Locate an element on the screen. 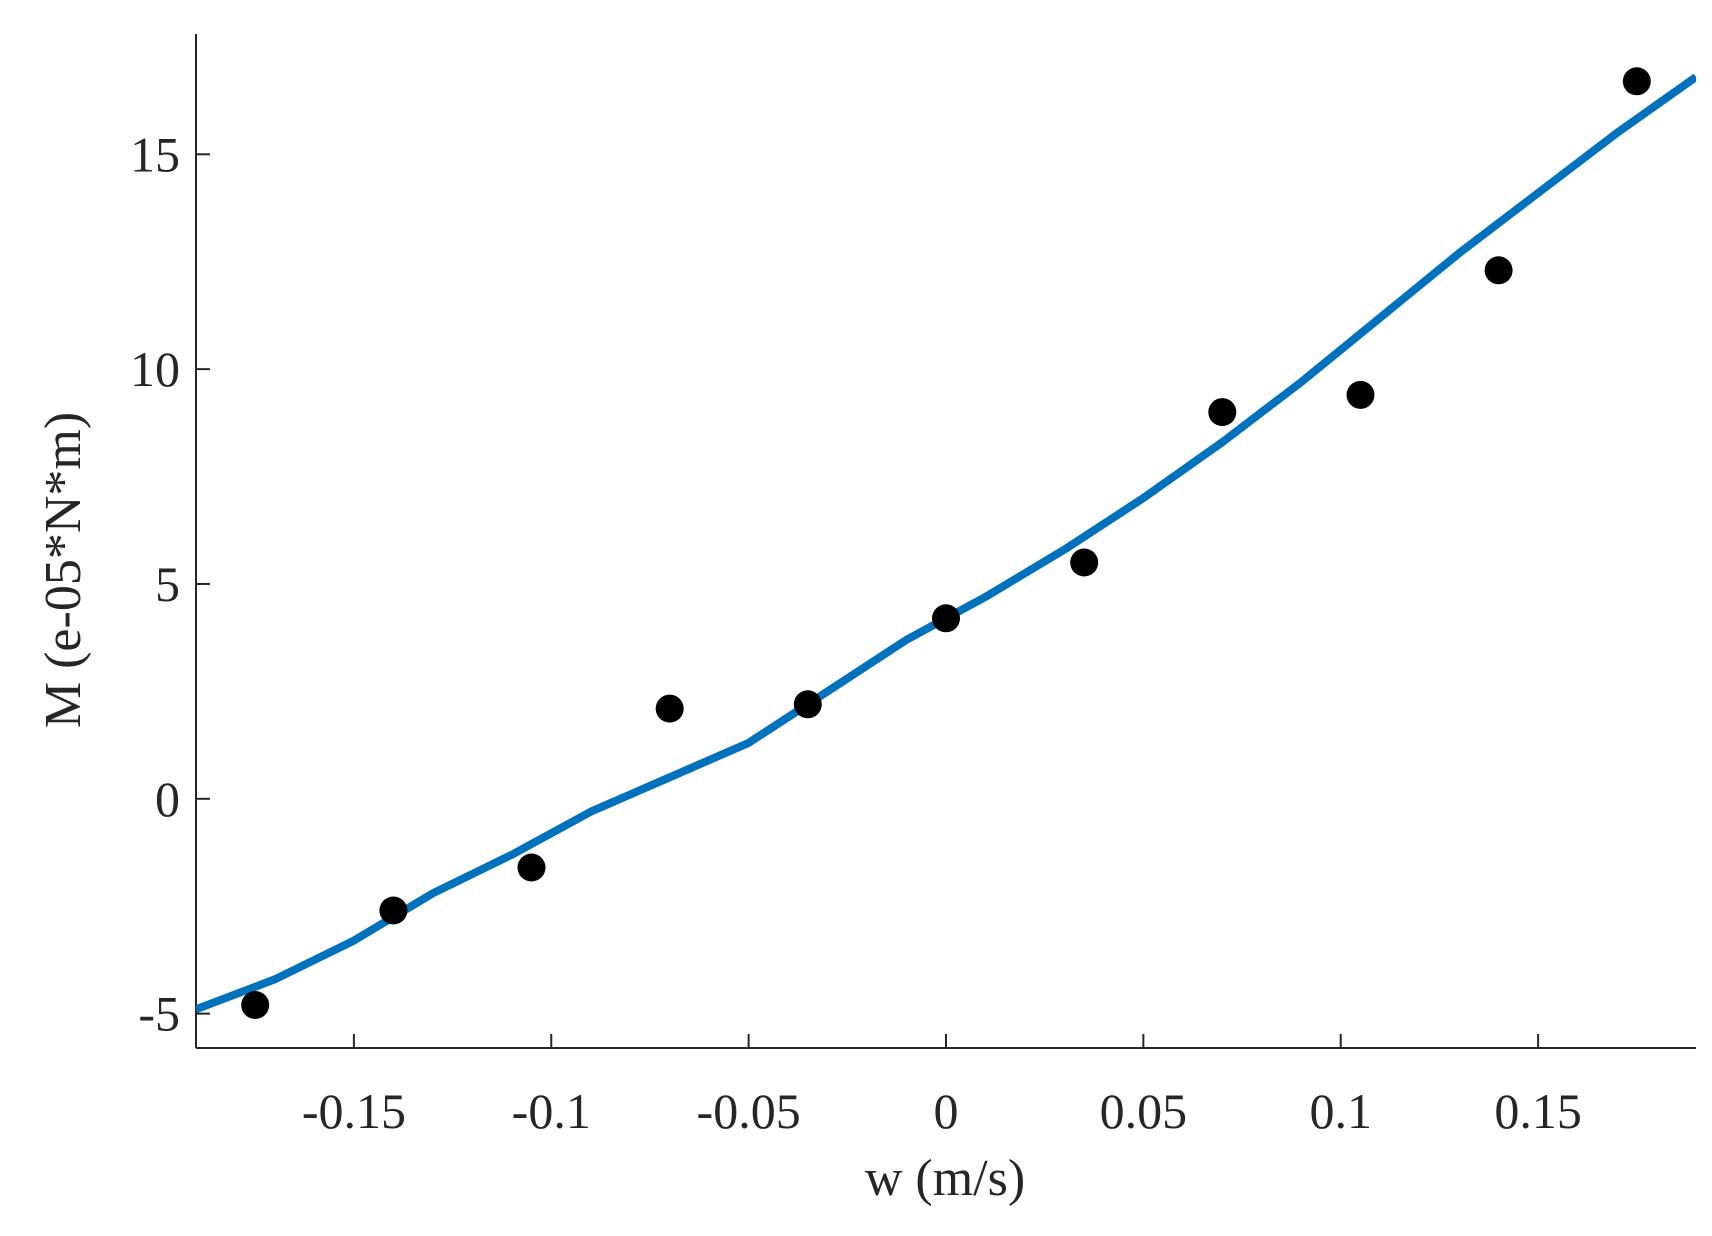  y-tick-label: 10 is located at coordinates (155, 369).